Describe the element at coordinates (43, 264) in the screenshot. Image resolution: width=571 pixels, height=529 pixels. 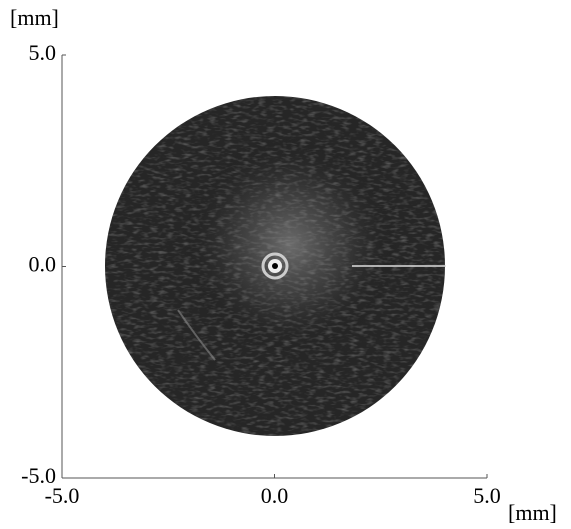
I see `y-tick-label: 0.0` at that location.